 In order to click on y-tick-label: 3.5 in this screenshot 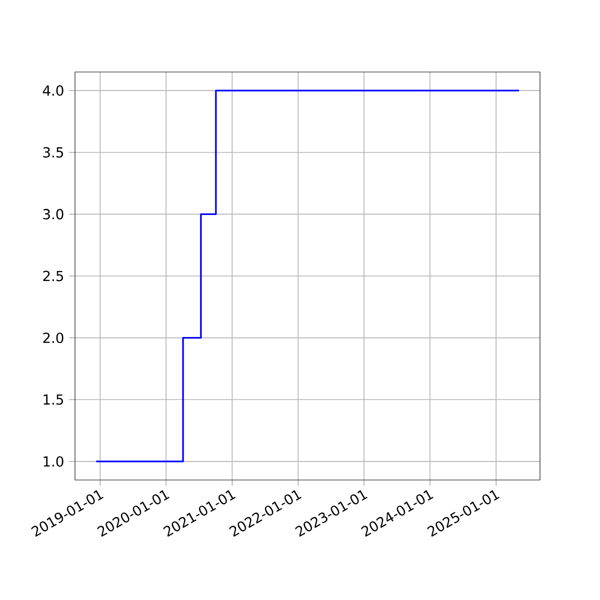, I will do `click(53, 152)`.